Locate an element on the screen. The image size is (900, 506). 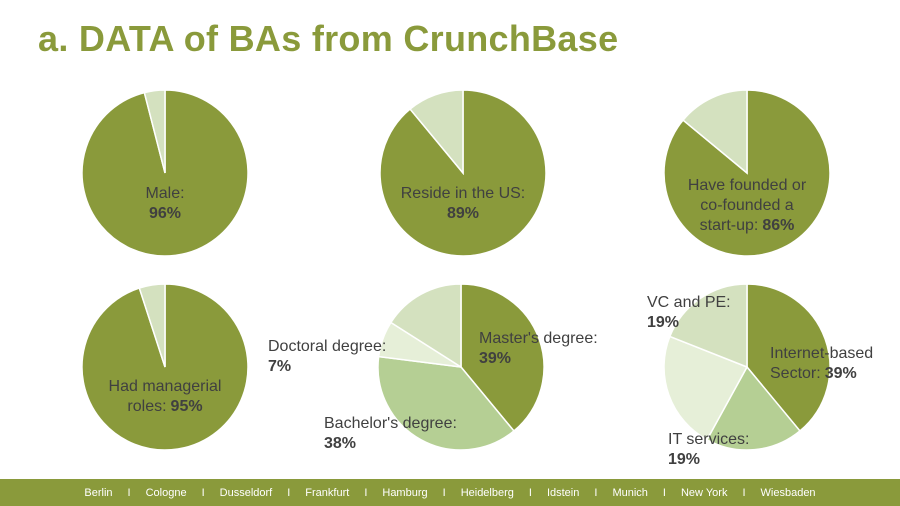
label-doctoral: Doctoral degree: is located at coordinates (327, 346).